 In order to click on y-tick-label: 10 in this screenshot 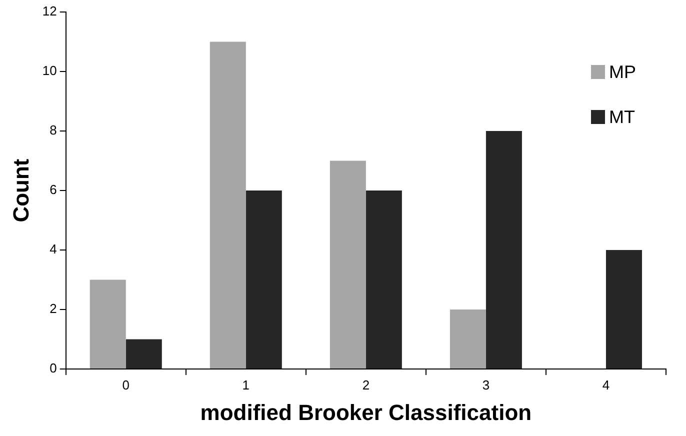, I will do `click(49, 70)`.